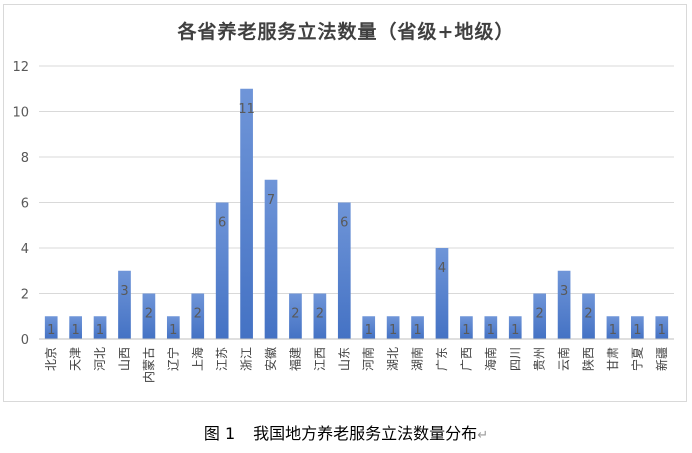 The height and width of the screenshot is (453, 692). I want to click on y-tick-label: 12, so click(20, 67).